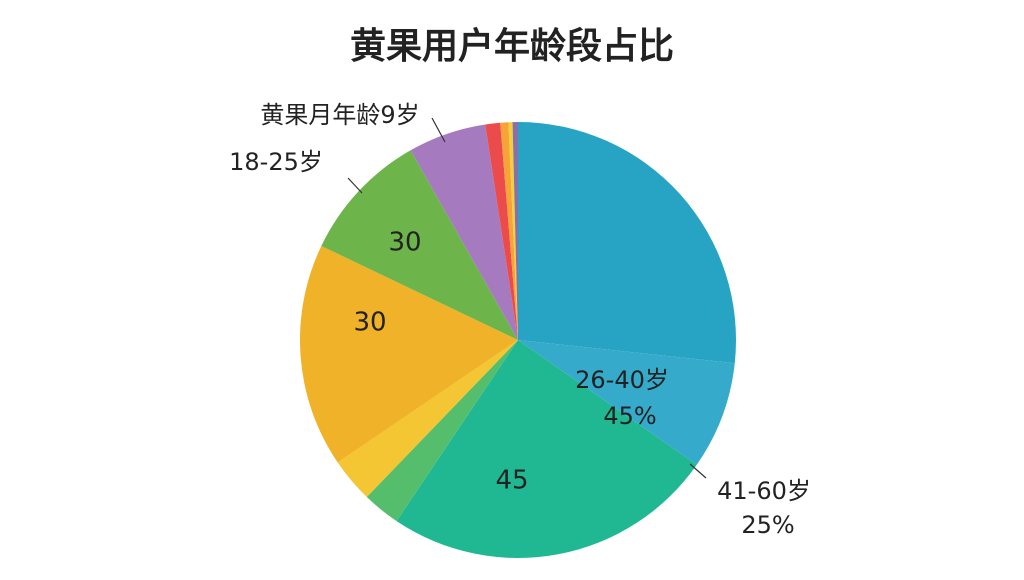  I want to click on annotation: 45%, so click(629, 416).